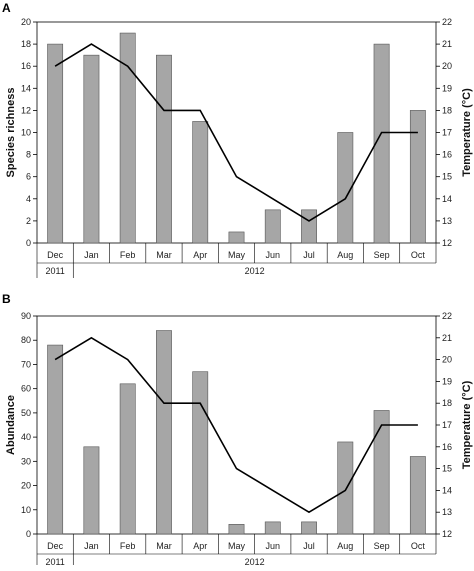 The image size is (474, 571). I want to click on y-tick-label: 12, so click(26, 110).